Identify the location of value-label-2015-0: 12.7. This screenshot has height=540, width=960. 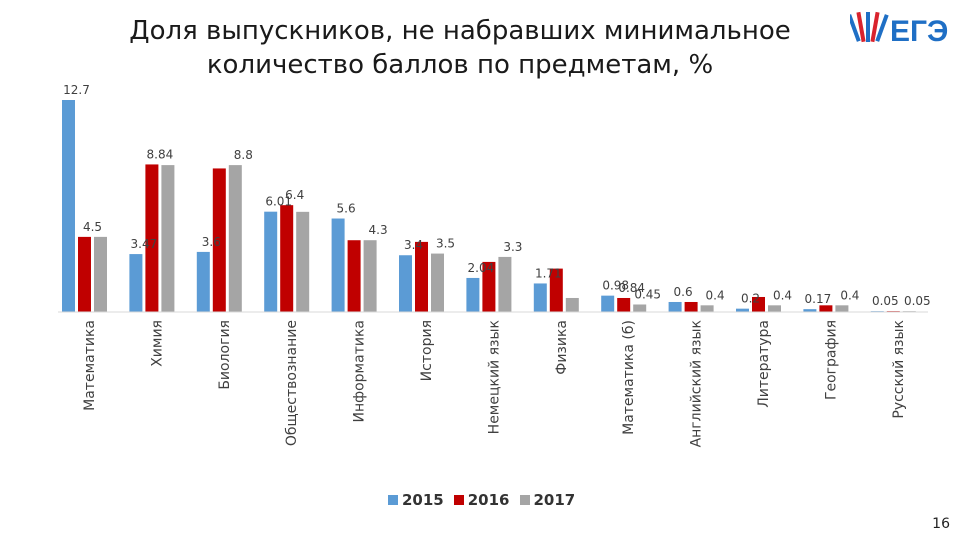
(76, 90).